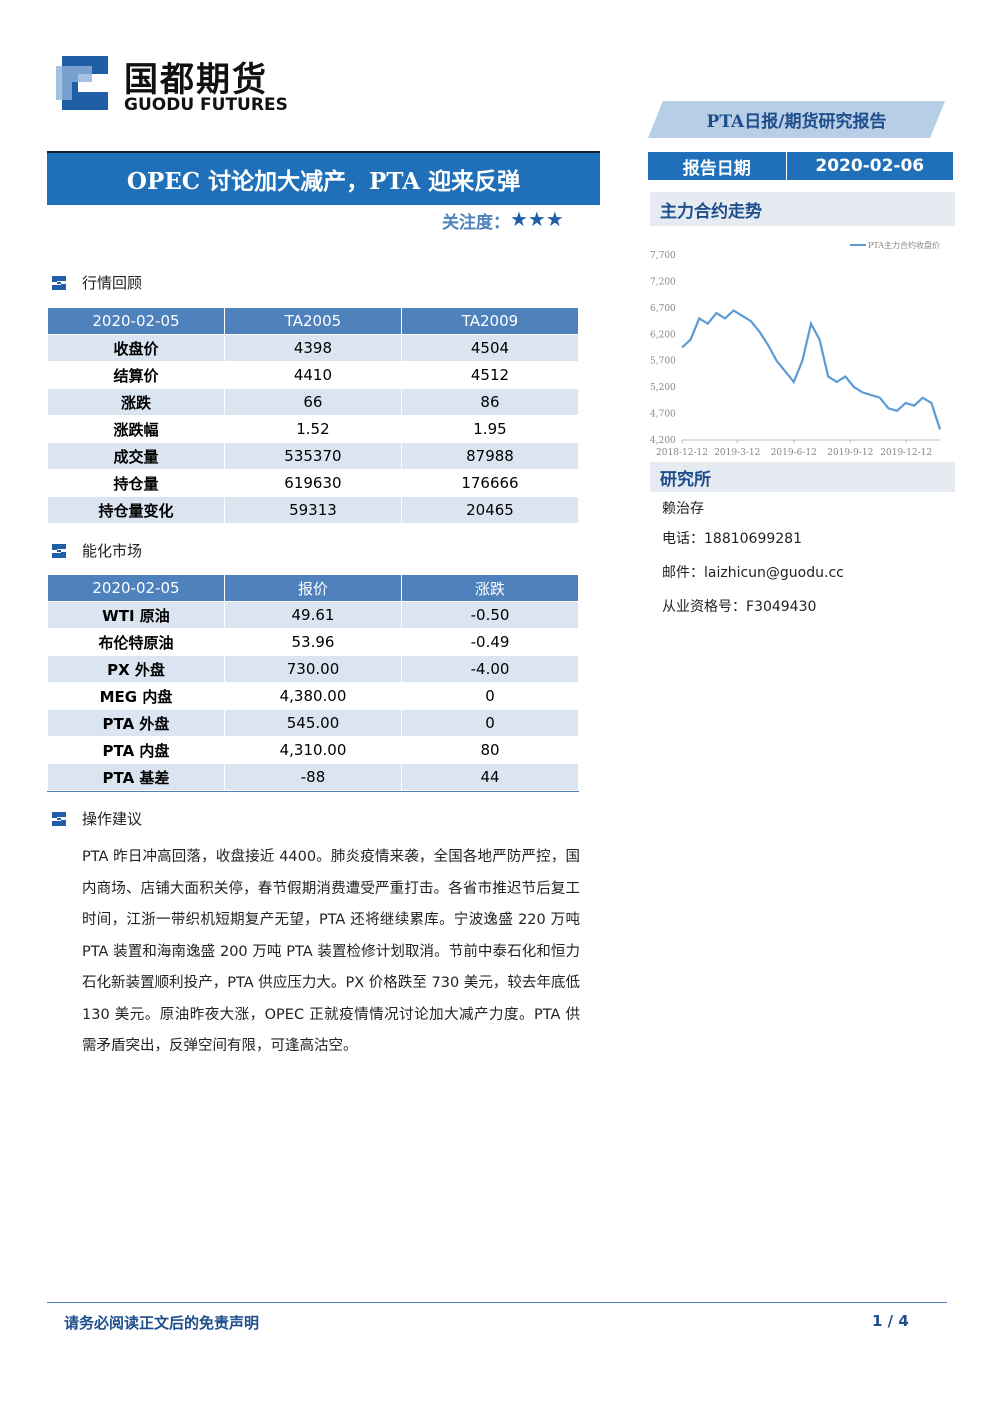 The width and height of the screenshot is (992, 1403). Describe the element at coordinates (683, 509) in the screenshot. I see `analyst: 赖治存` at that location.